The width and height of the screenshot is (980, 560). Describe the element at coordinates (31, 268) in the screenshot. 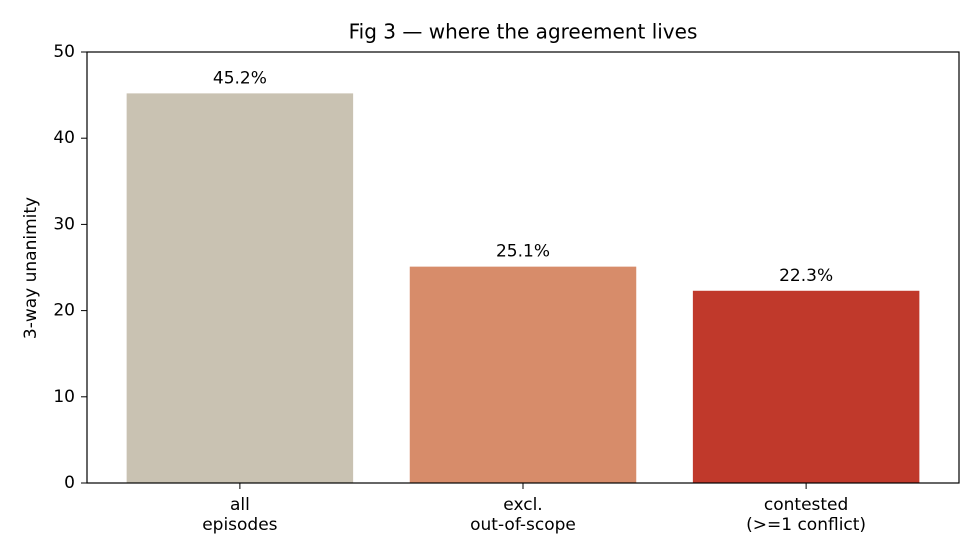

I see `y-axis-label: 3-way unanimity` at that location.